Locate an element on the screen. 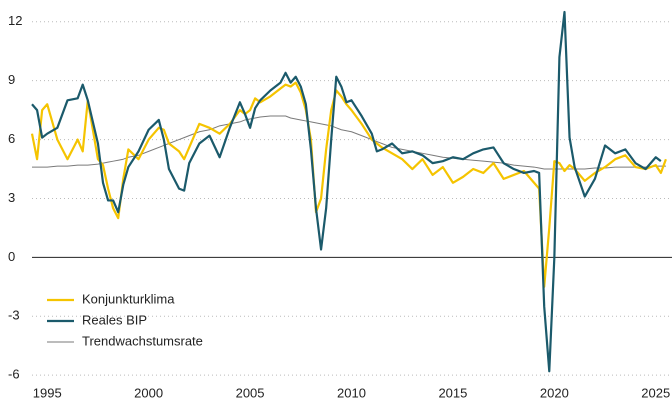 This screenshot has height=405, width=672. y-tick-label: 0 is located at coordinates (11, 256).